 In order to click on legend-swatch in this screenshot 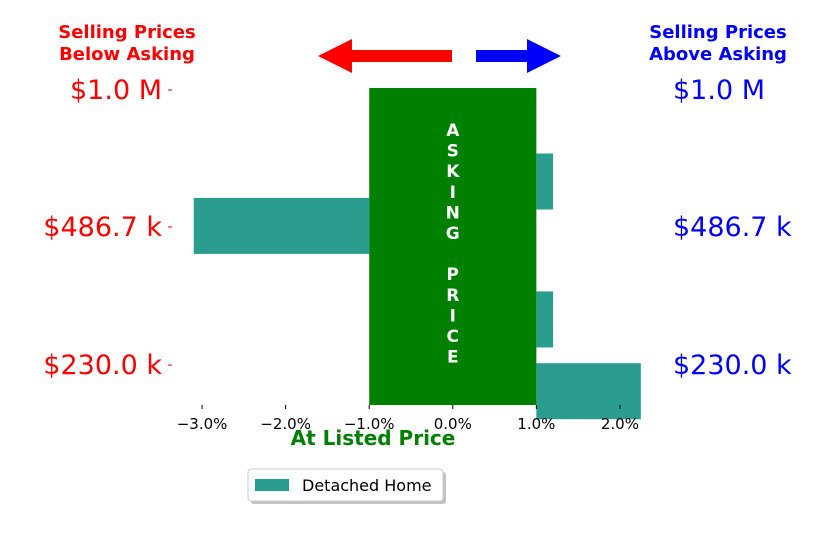, I will do `click(272, 485)`.